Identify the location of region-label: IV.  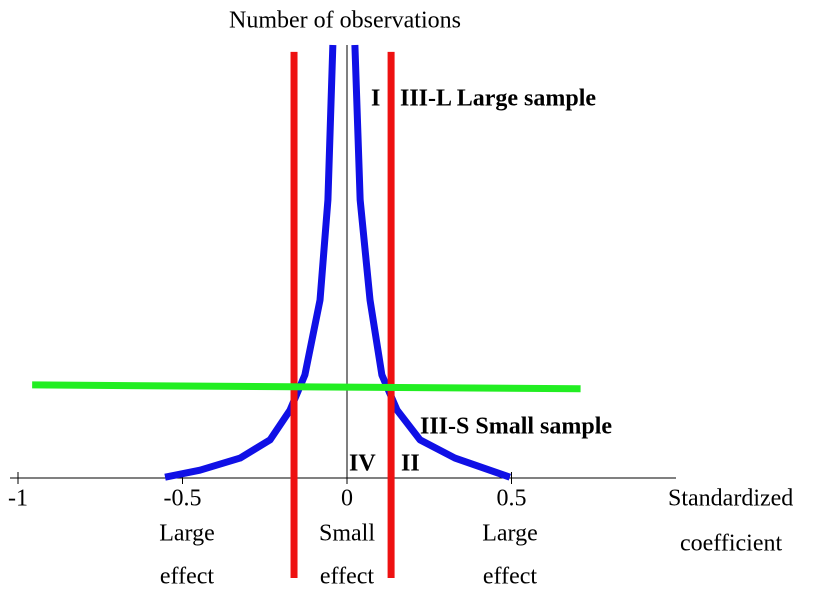
(362, 464).